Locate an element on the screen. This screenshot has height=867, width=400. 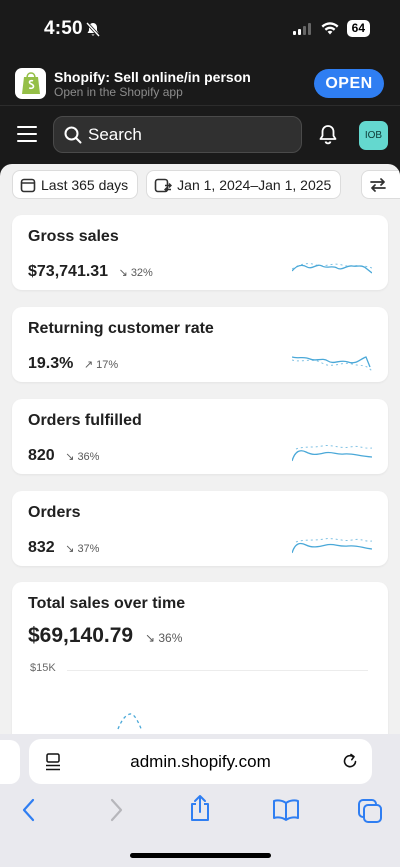
total-sales-title: Total sales over time is located at coordinates (107, 603).